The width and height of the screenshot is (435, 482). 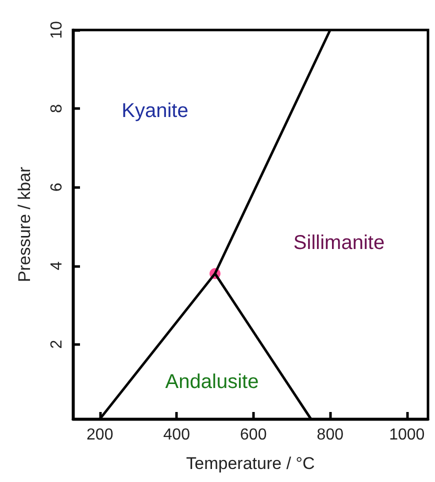 What do you see at coordinates (57, 265) in the screenshot?
I see `y-tick-label: 4` at bounding box center [57, 265].